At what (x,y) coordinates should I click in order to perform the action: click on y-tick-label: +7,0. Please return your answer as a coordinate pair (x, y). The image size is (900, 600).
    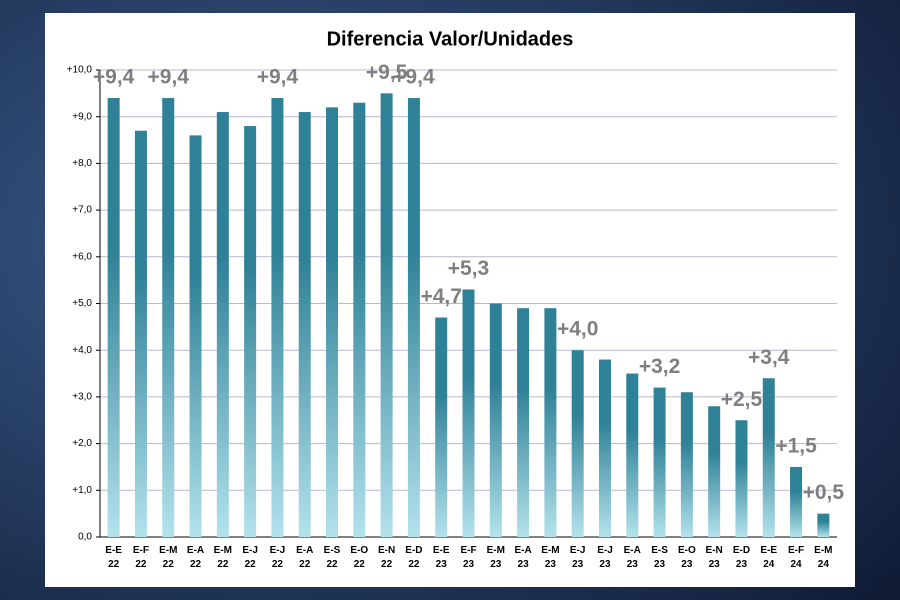
    Looking at the image, I should click on (82, 210).